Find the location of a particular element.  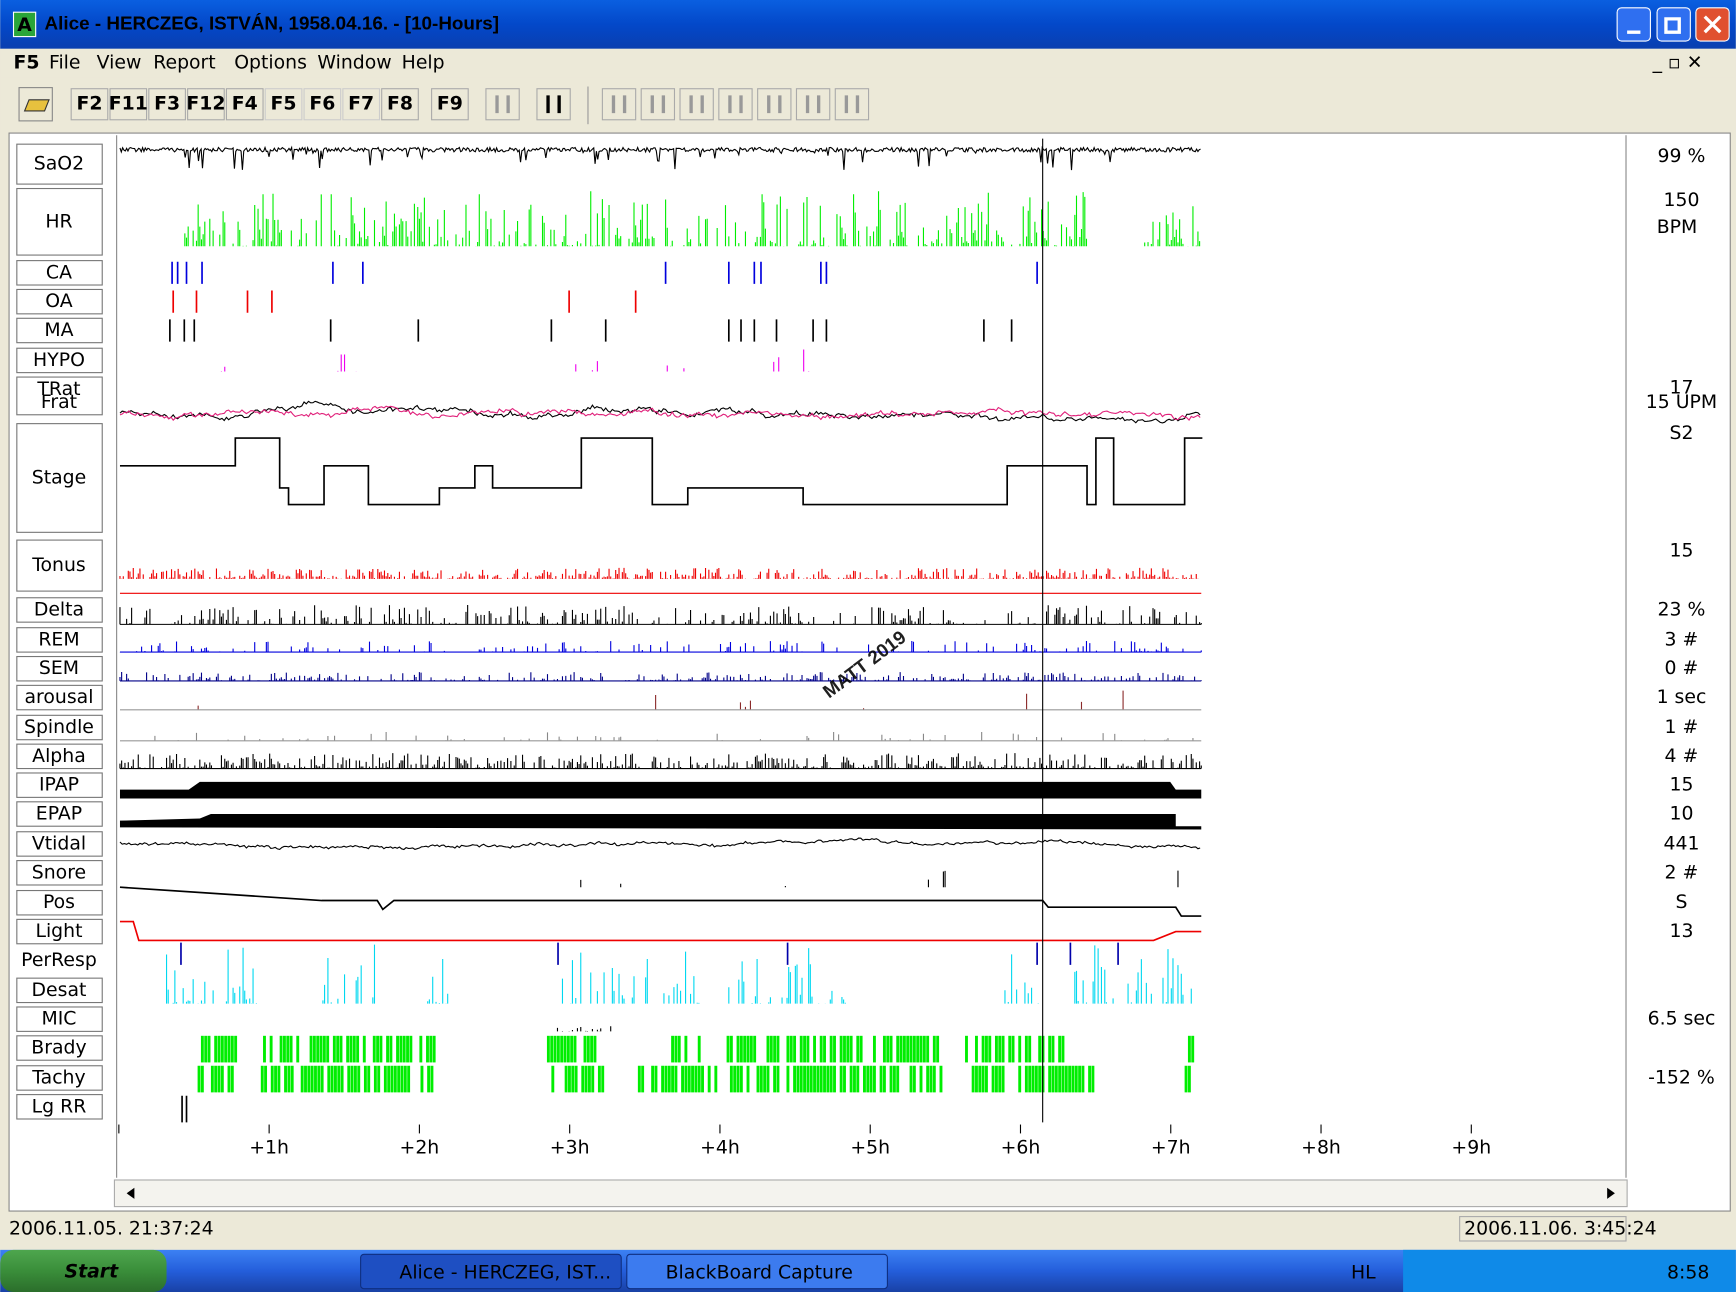

menu-item: Help is located at coordinates (423, 63).